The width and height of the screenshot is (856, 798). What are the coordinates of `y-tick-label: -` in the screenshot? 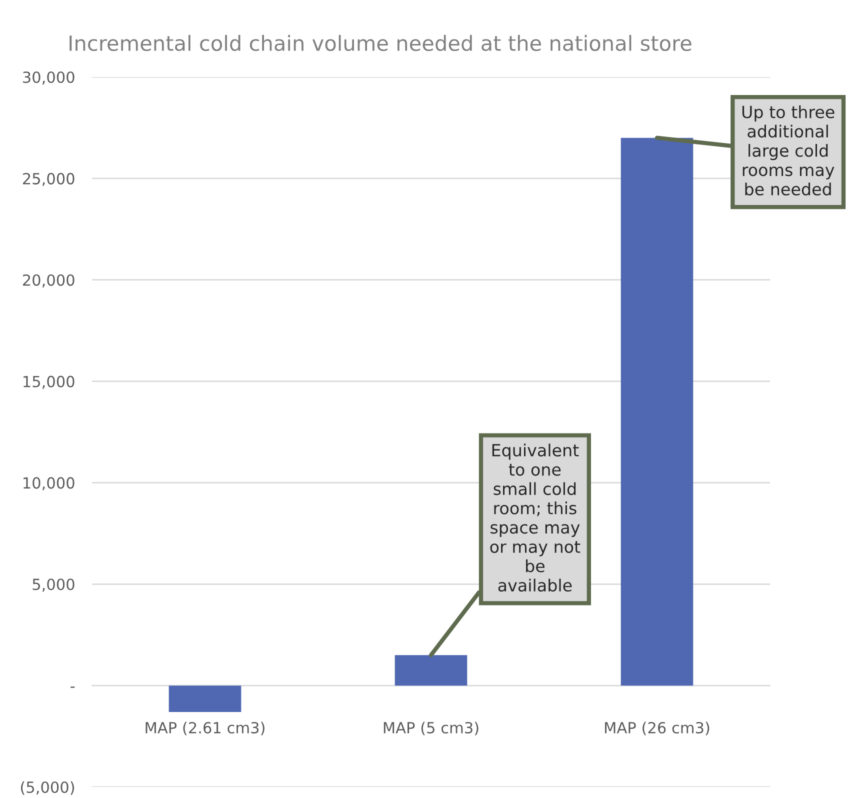 It's located at (72, 687).